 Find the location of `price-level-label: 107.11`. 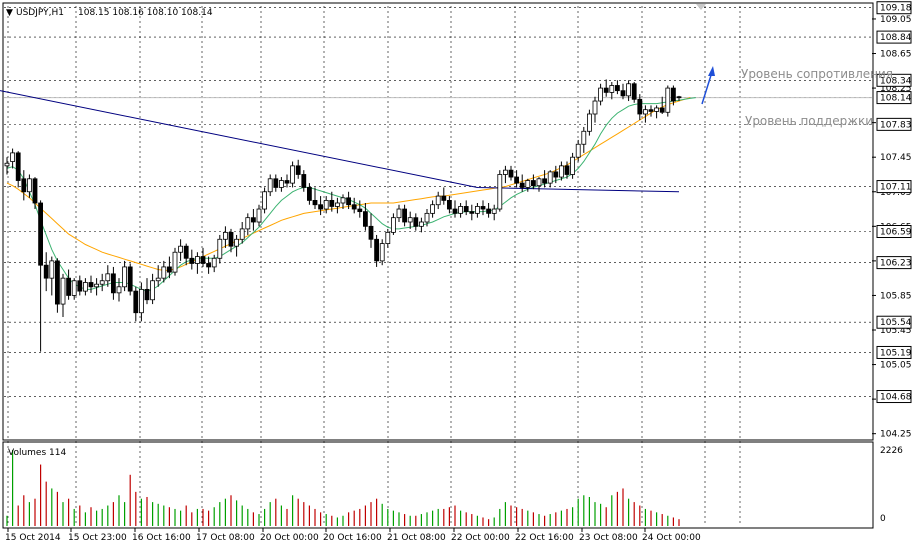

price-level-label: 107.11 is located at coordinates (896, 188).